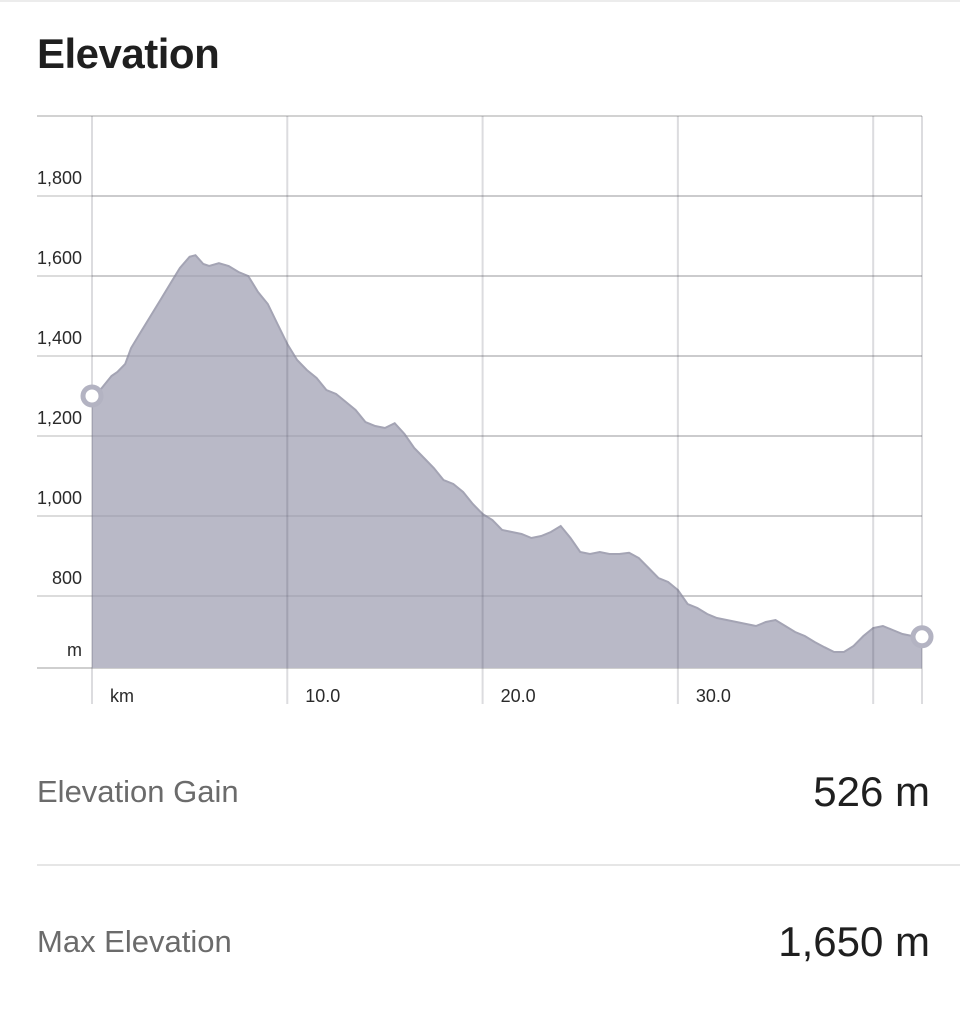 The width and height of the screenshot is (960, 1024). What do you see at coordinates (92, 396) in the screenshot?
I see `start-marker` at bounding box center [92, 396].